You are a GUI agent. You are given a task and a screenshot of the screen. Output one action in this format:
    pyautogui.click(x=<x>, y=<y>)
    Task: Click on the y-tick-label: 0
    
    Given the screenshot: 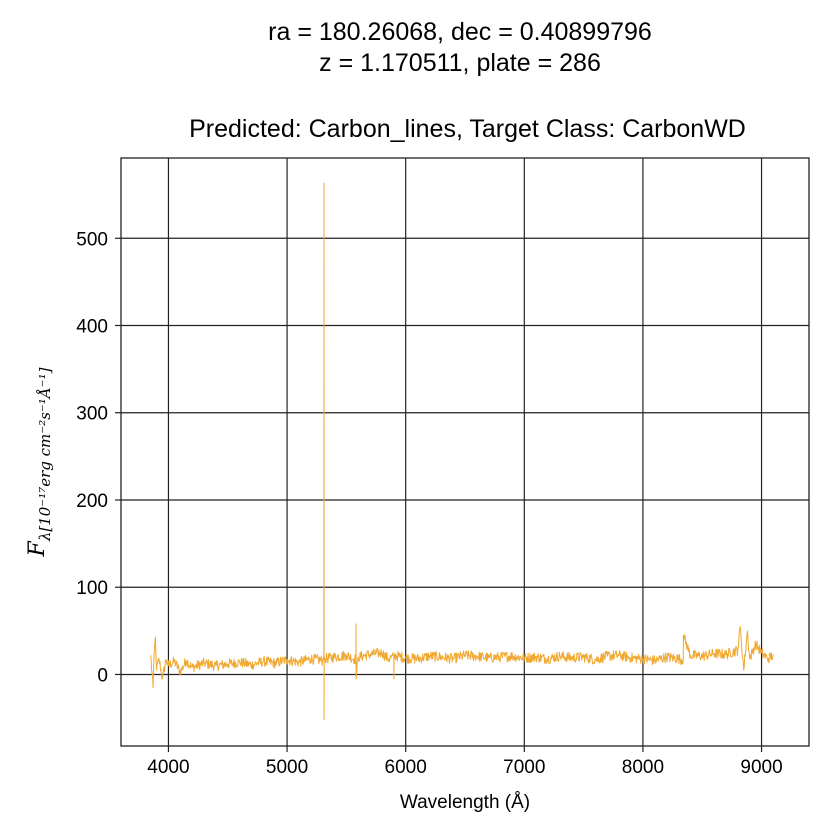 What is the action you would take?
    pyautogui.click(x=102, y=675)
    